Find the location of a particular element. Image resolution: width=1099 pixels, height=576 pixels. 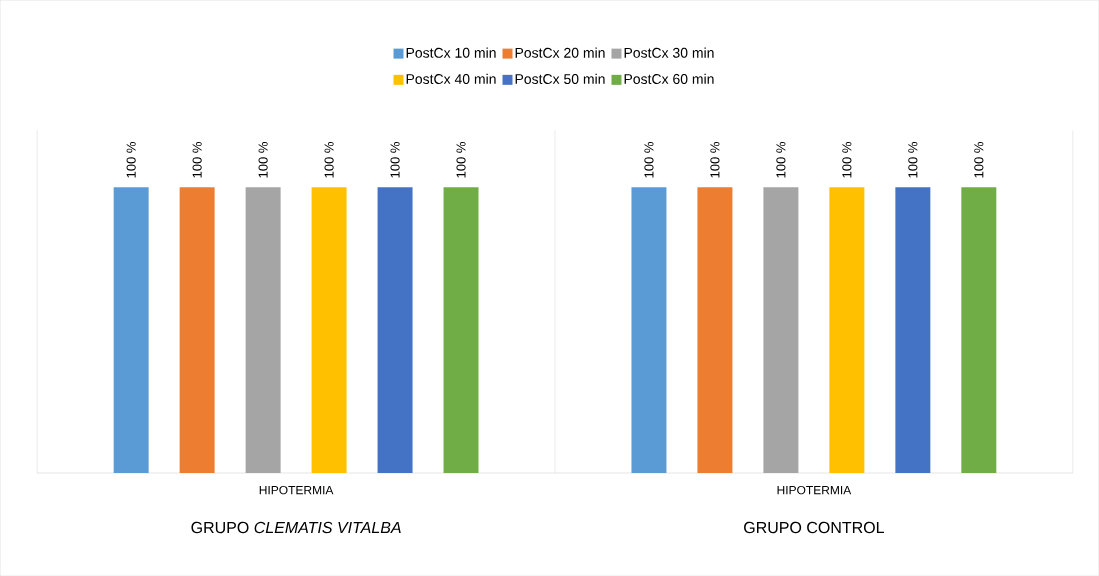

legend-label: PostCx 20 min is located at coordinates (560, 52).